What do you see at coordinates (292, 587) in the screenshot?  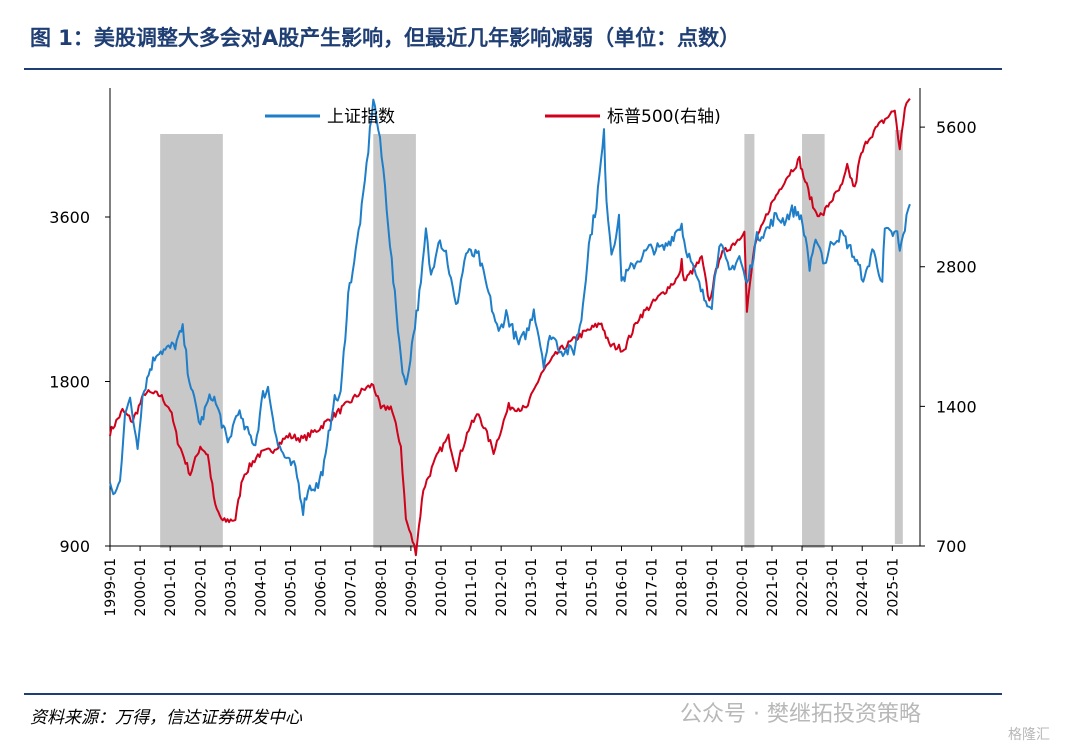 I see `x-tick-label: 2005-01` at bounding box center [292, 587].